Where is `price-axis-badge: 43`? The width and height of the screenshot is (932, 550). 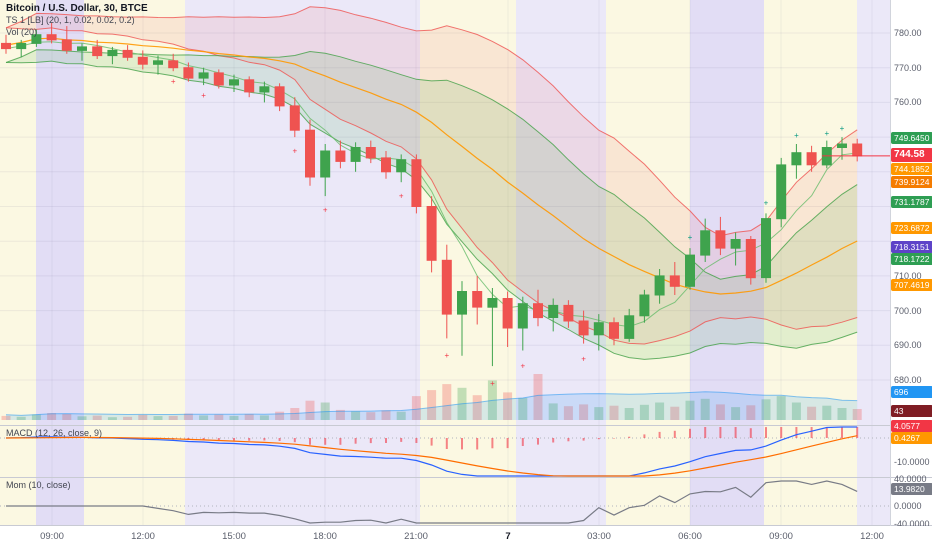
price-axis-badge: 43 is located at coordinates (911, 411).